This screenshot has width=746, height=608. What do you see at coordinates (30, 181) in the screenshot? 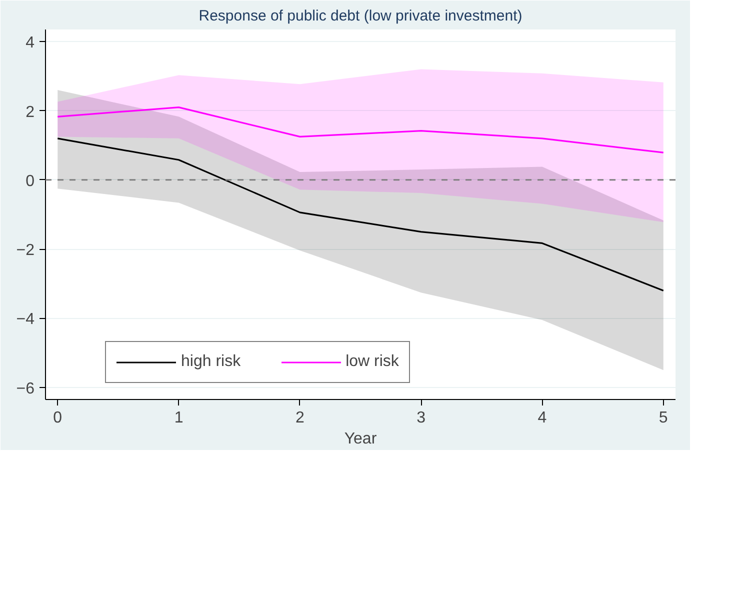
I see `y-tick-label: 0` at bounding box center [30, 181].